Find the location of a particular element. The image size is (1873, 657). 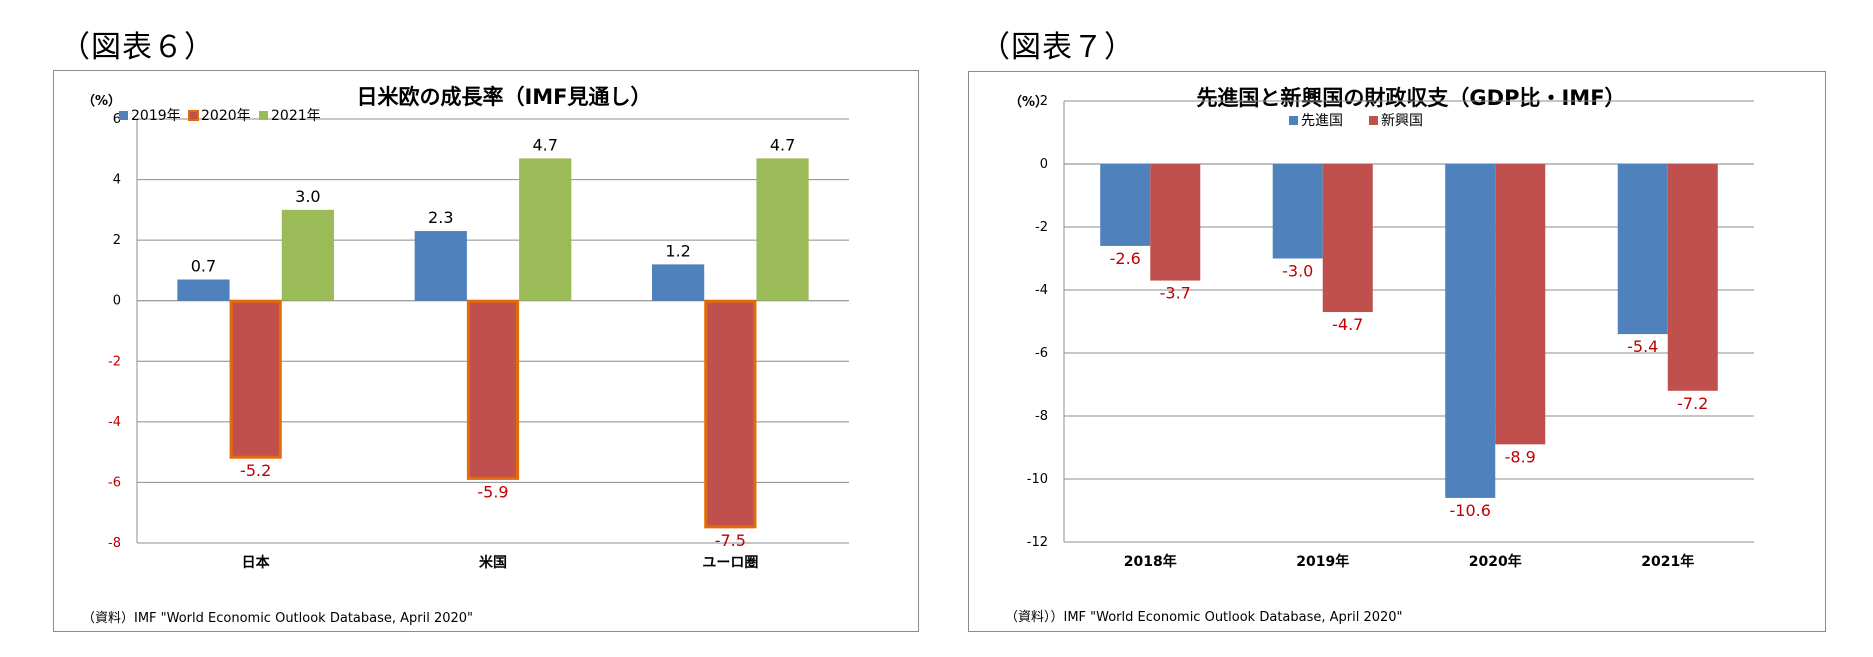

legend-label: 2020年 is located at coordinates (226, 116).